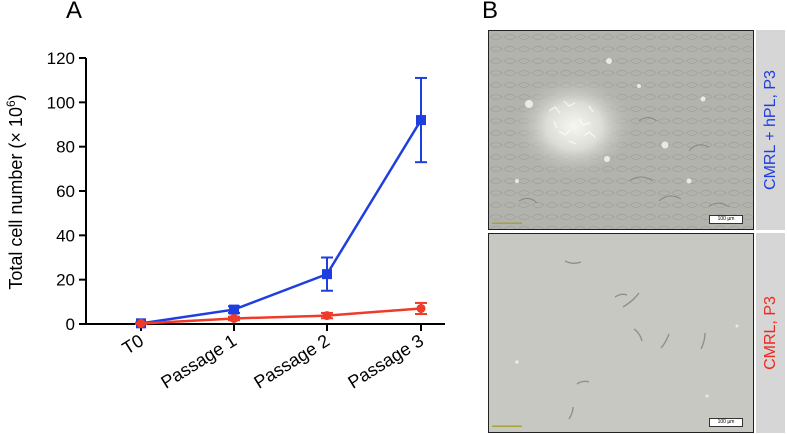  Describe the element at coordinates (65, 191) in the screenshot. I see `y-tick-label: 60` at that location.